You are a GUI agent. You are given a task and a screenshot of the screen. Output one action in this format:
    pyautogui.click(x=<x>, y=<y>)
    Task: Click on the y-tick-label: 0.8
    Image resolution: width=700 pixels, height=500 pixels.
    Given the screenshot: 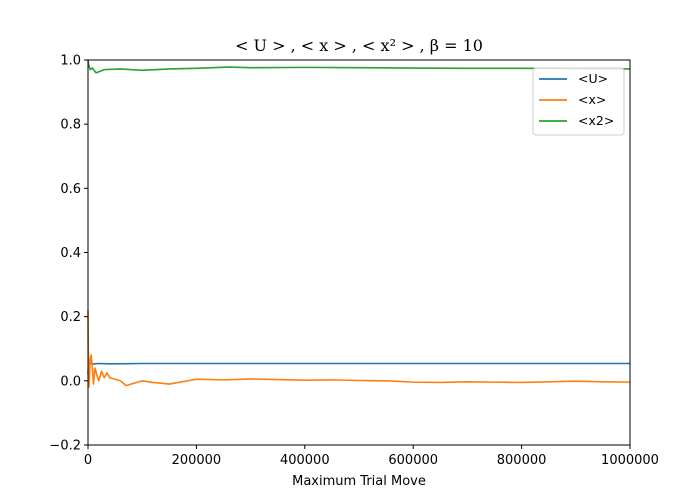 What is the action you would take?
    pyautogui.click(x=70, y=125)
    